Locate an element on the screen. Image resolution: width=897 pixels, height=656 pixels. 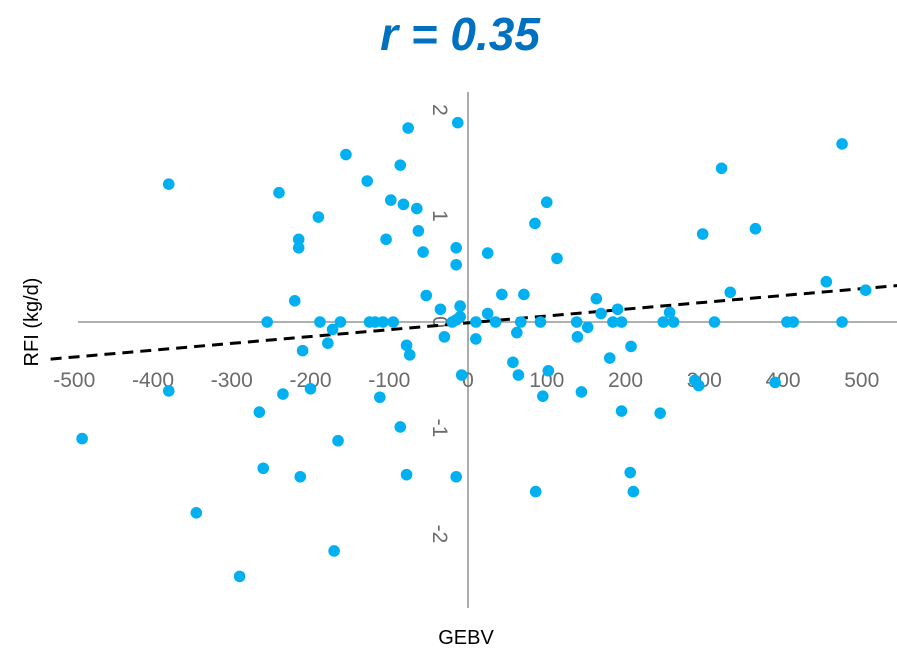
x-tick-label: -500 is located at coordinates (74, 380).